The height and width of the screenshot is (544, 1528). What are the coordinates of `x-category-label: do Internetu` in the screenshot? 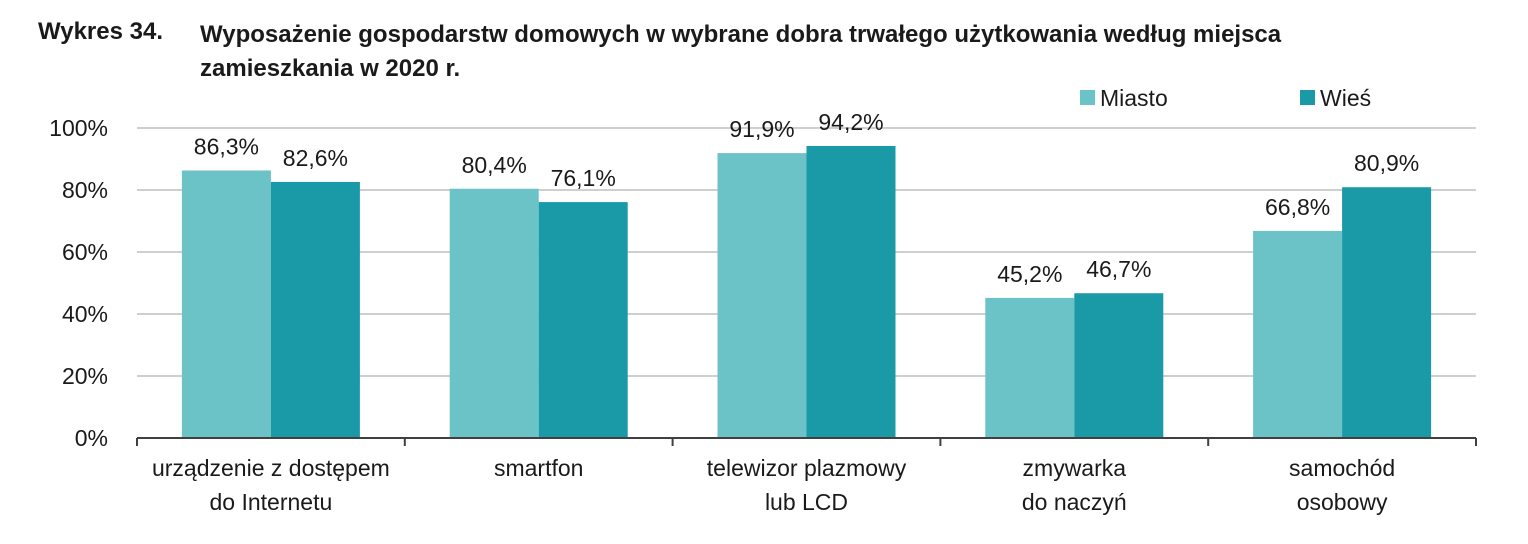 It's located at (271, 502).